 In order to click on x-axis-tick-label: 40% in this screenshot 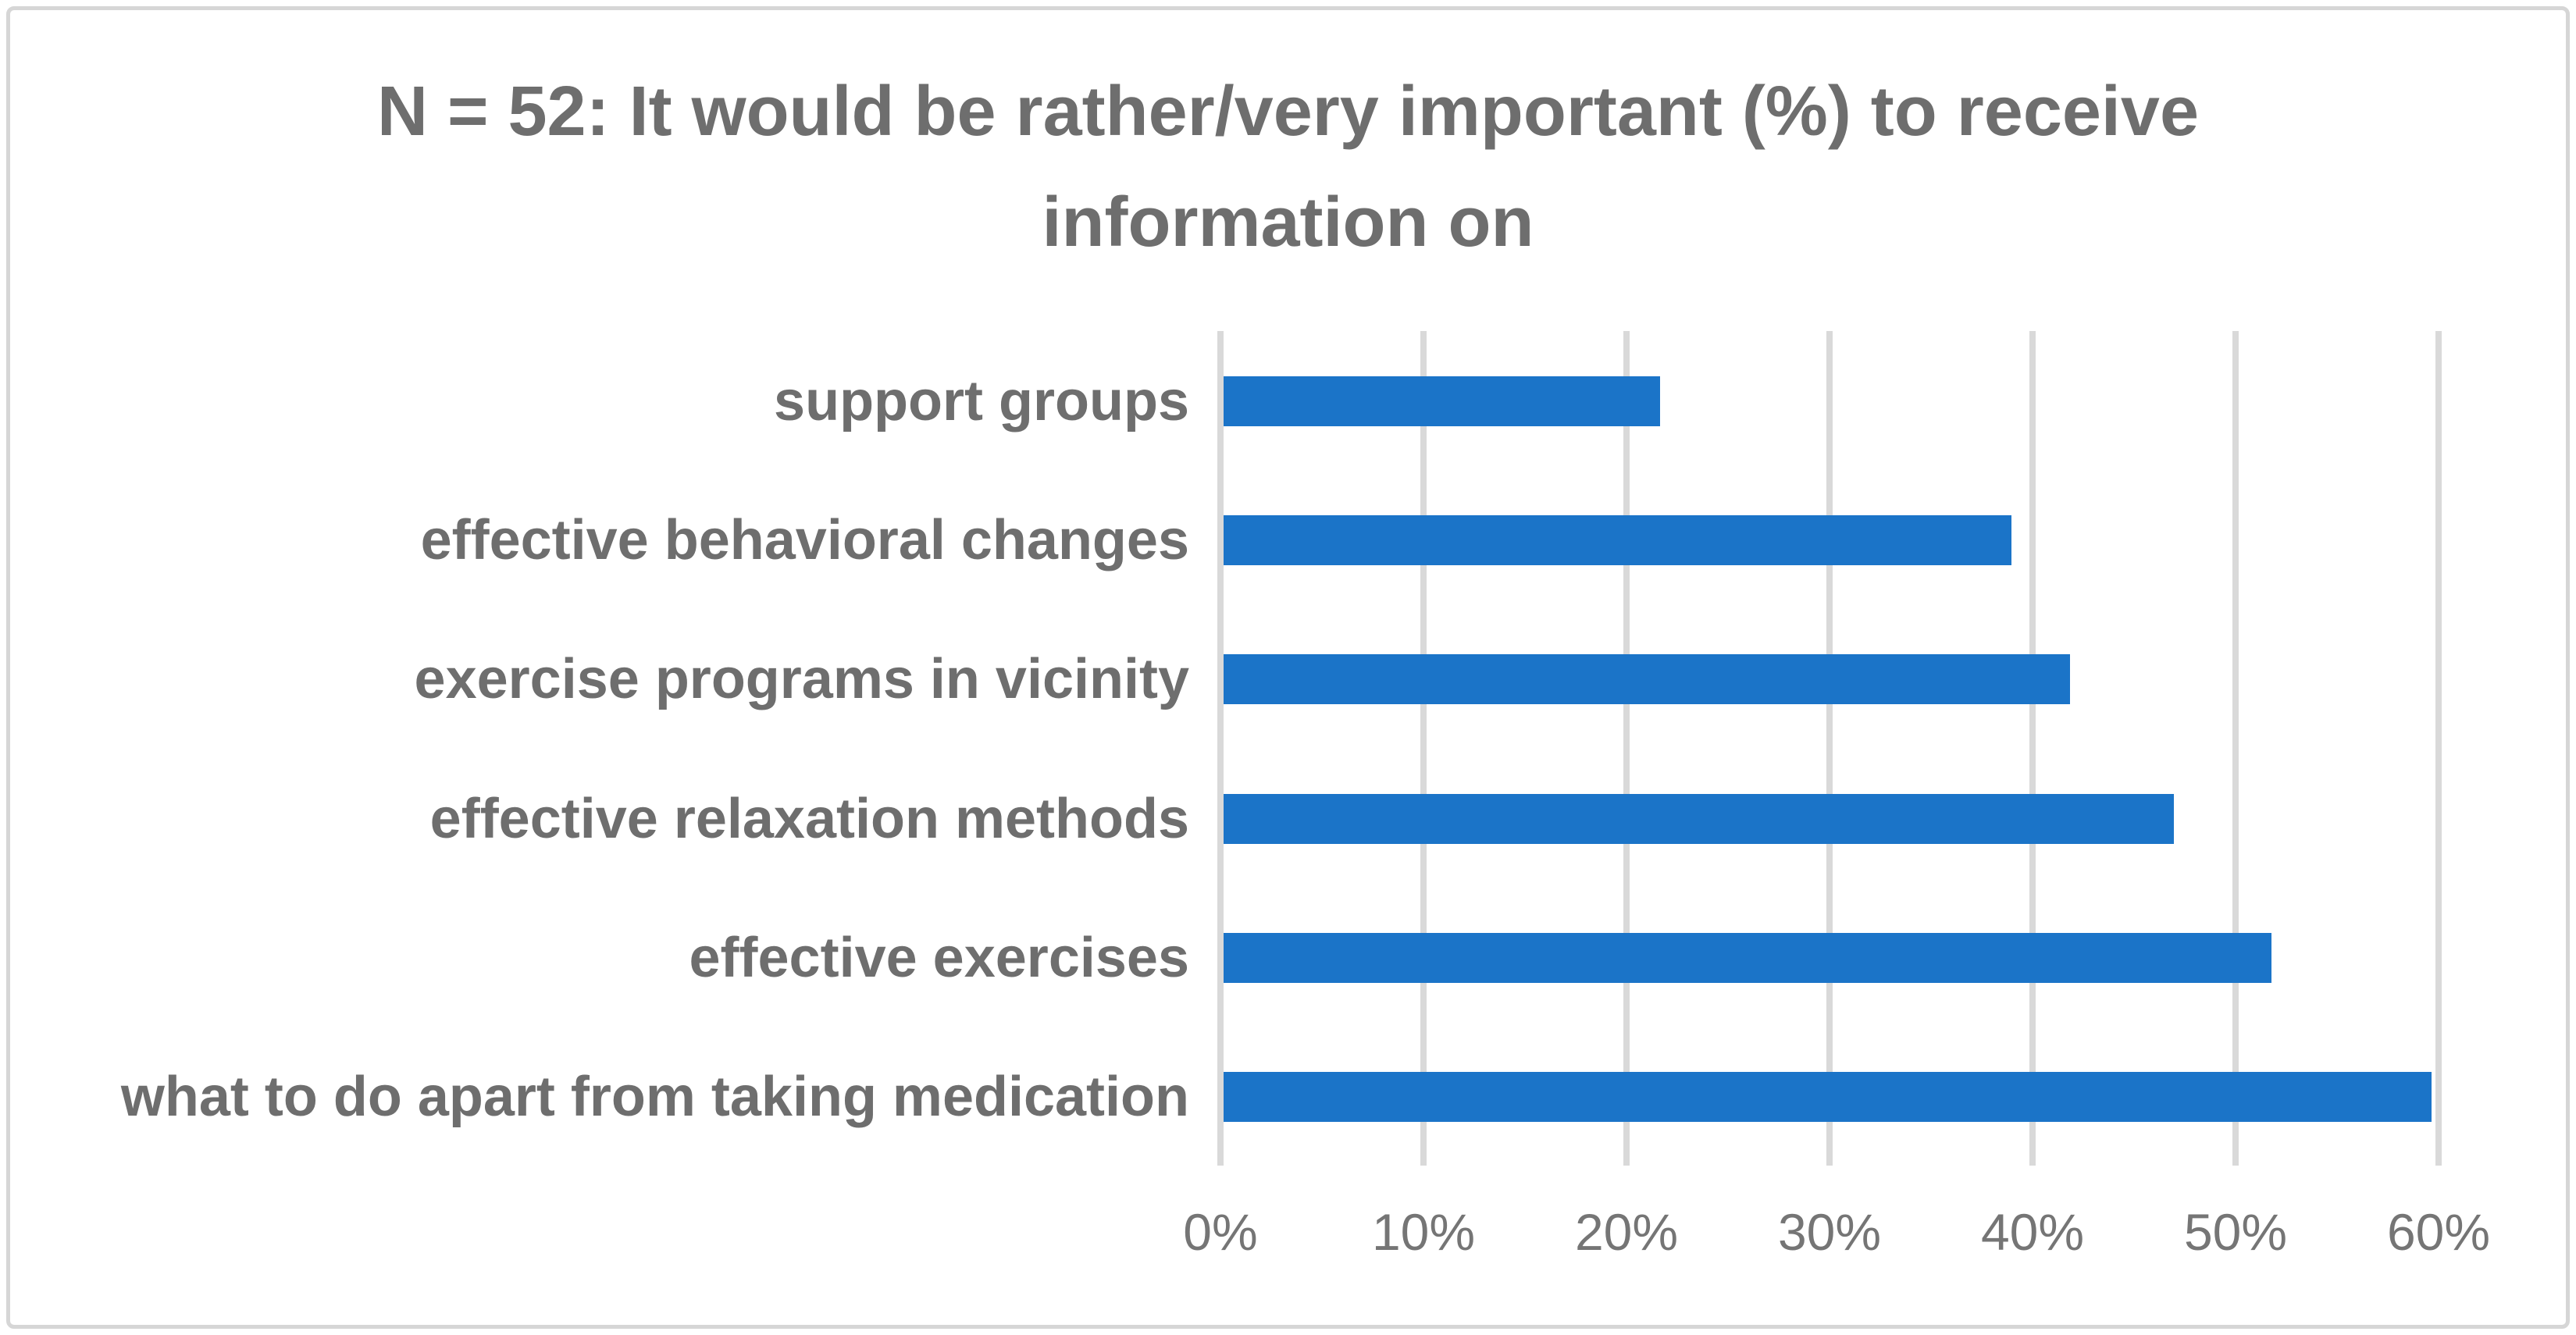, I will do `click(2032, 1232)`.